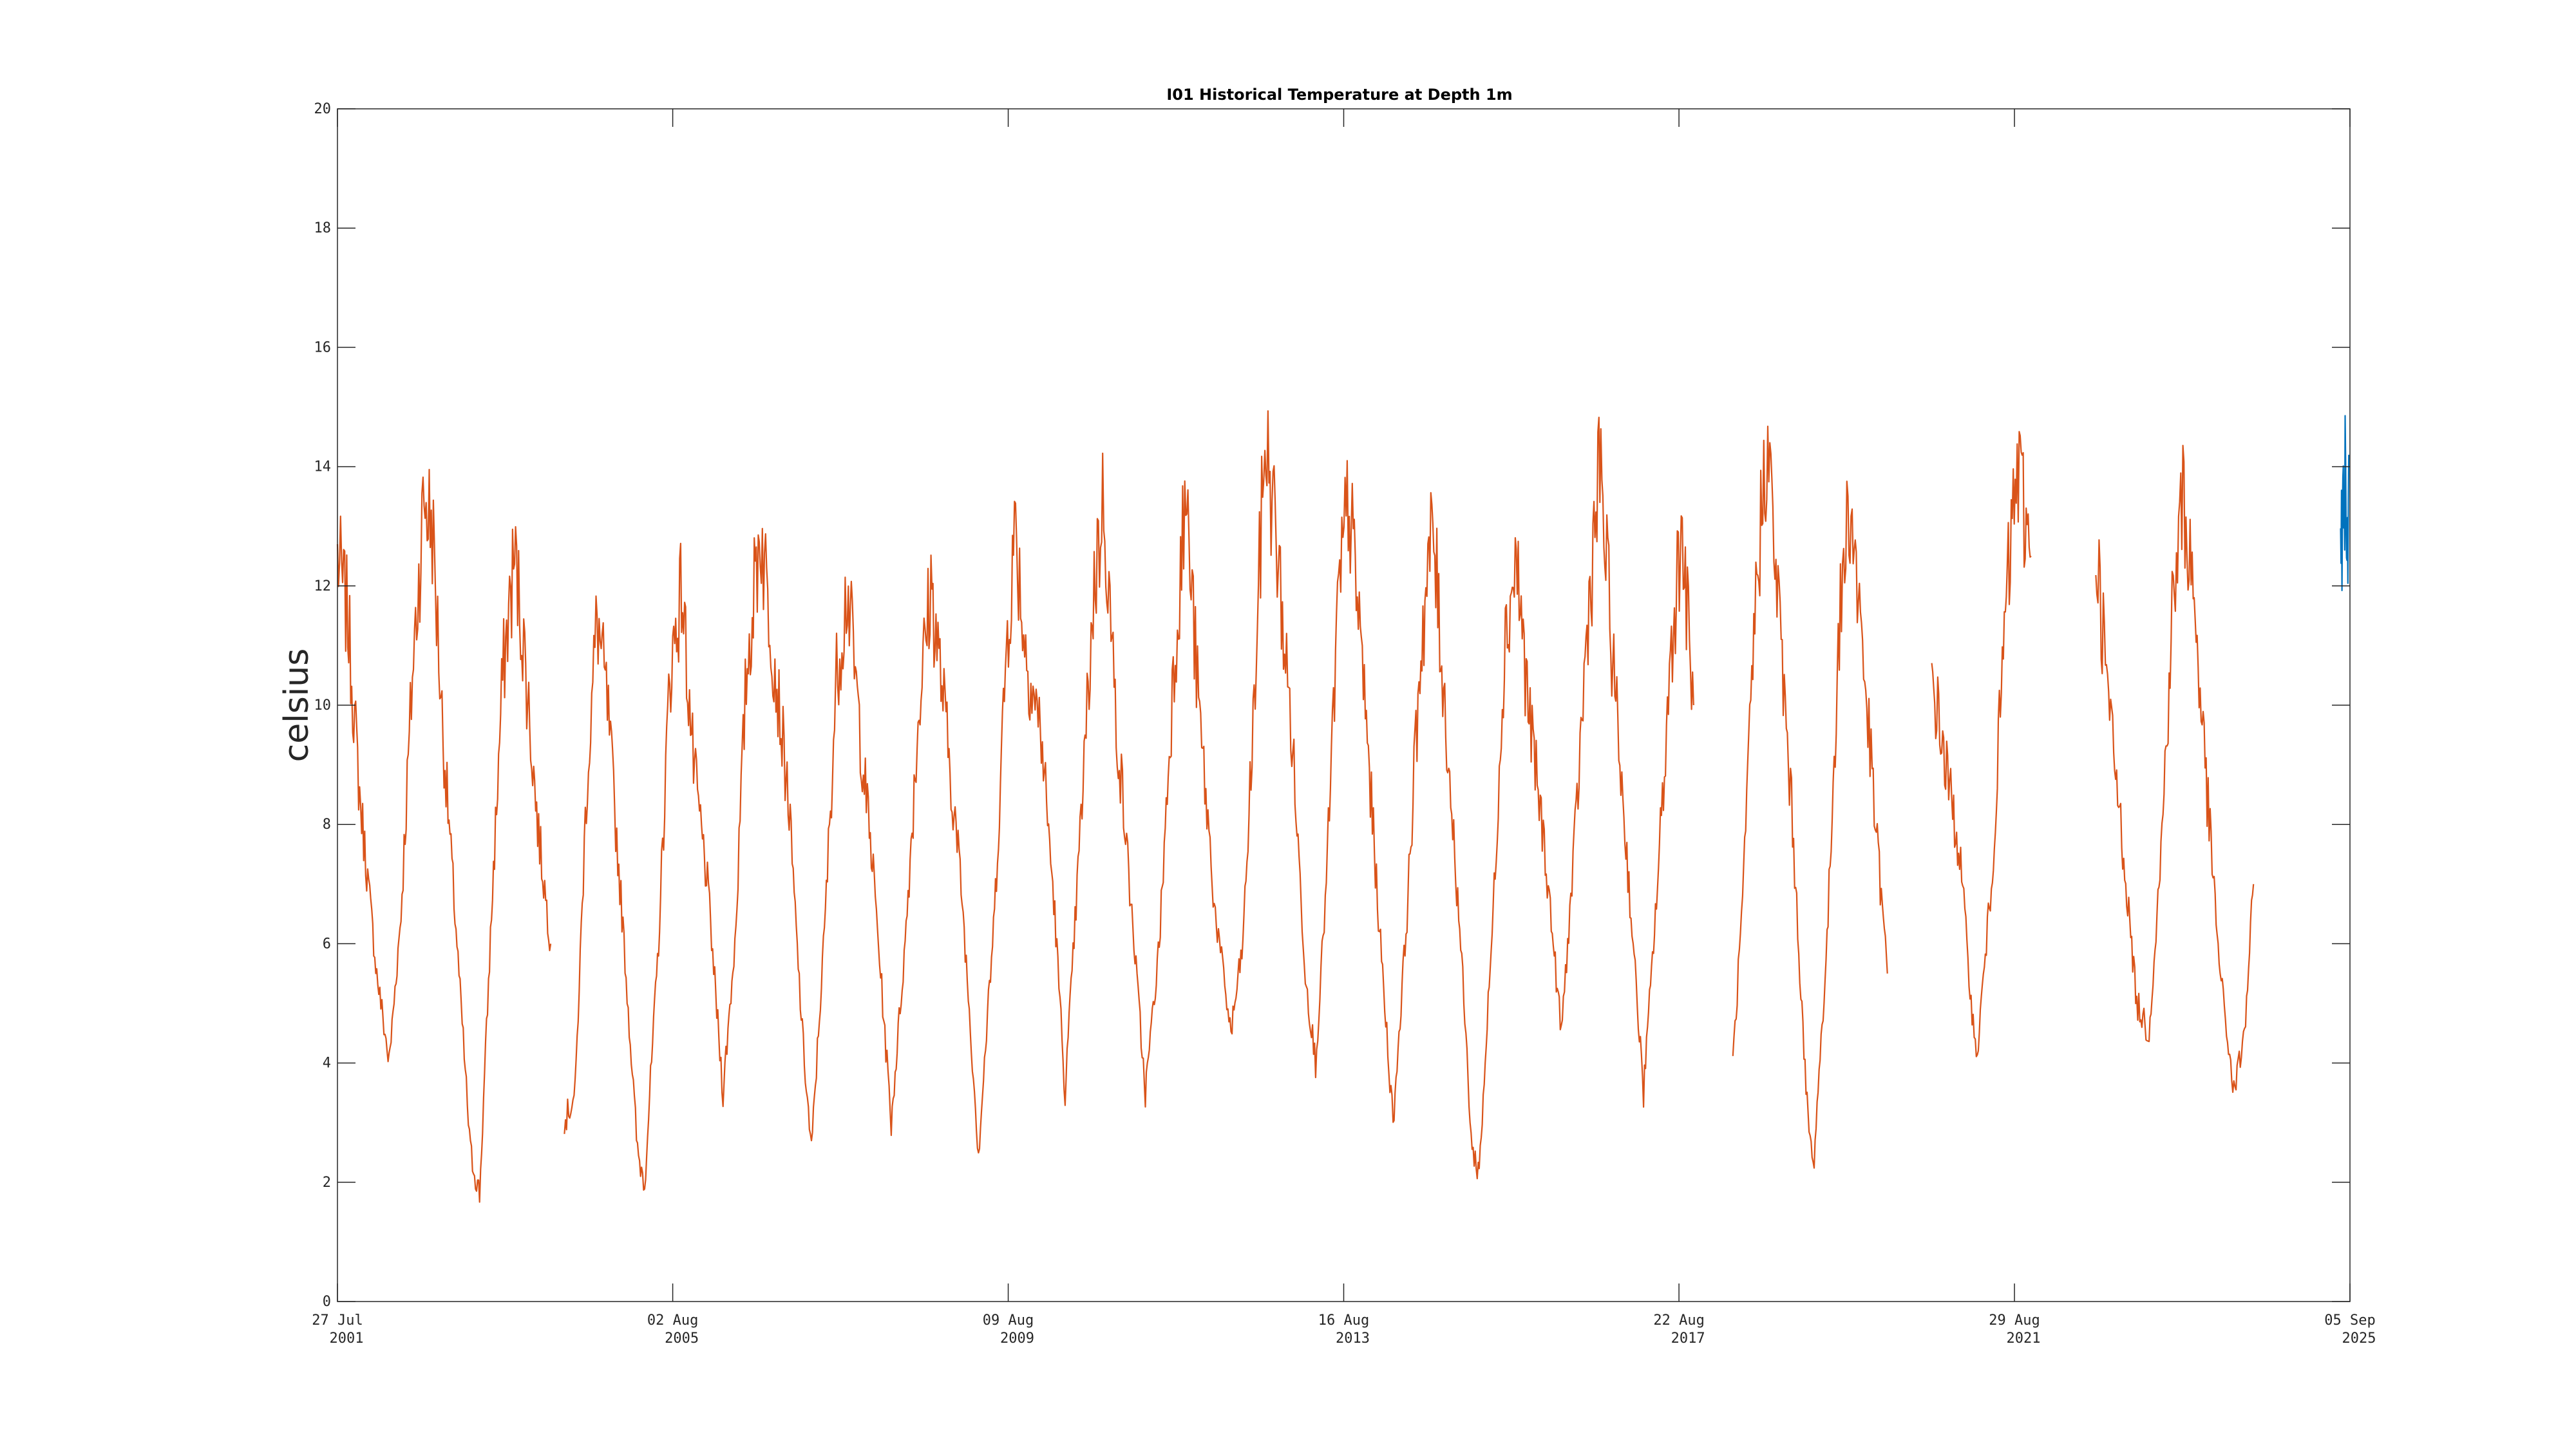 This screenshot has width=2576, height=1449. Describe the element at coordinates (1339, 95) in the screenshot. I see `chart-title: I01 Historical Temperature at Depth 1m` at that location.